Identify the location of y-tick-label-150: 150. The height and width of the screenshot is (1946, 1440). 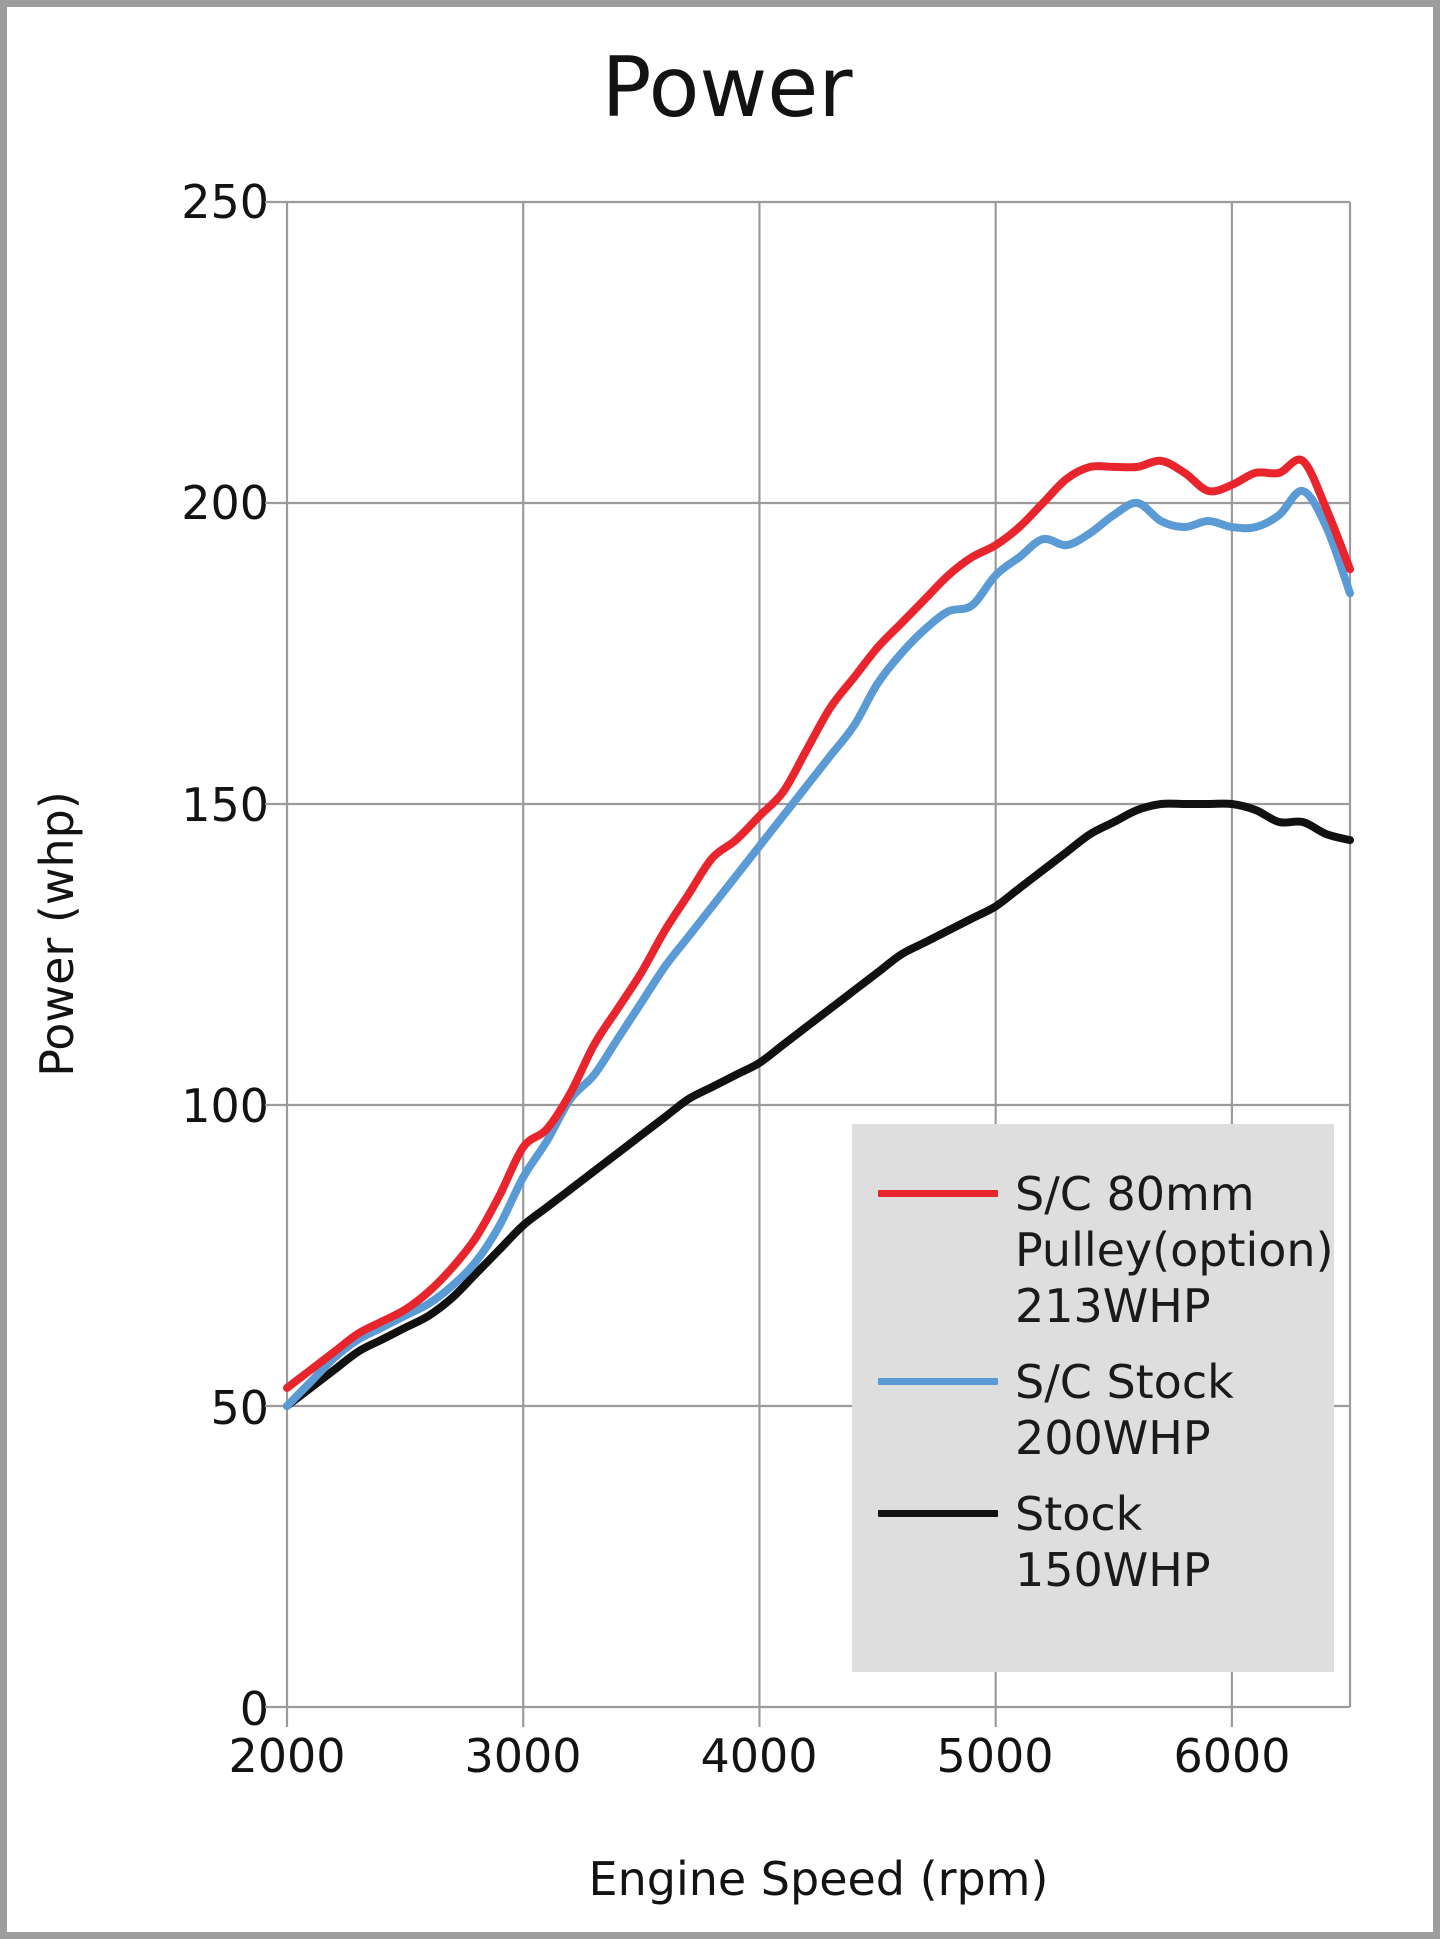
(225, 805).